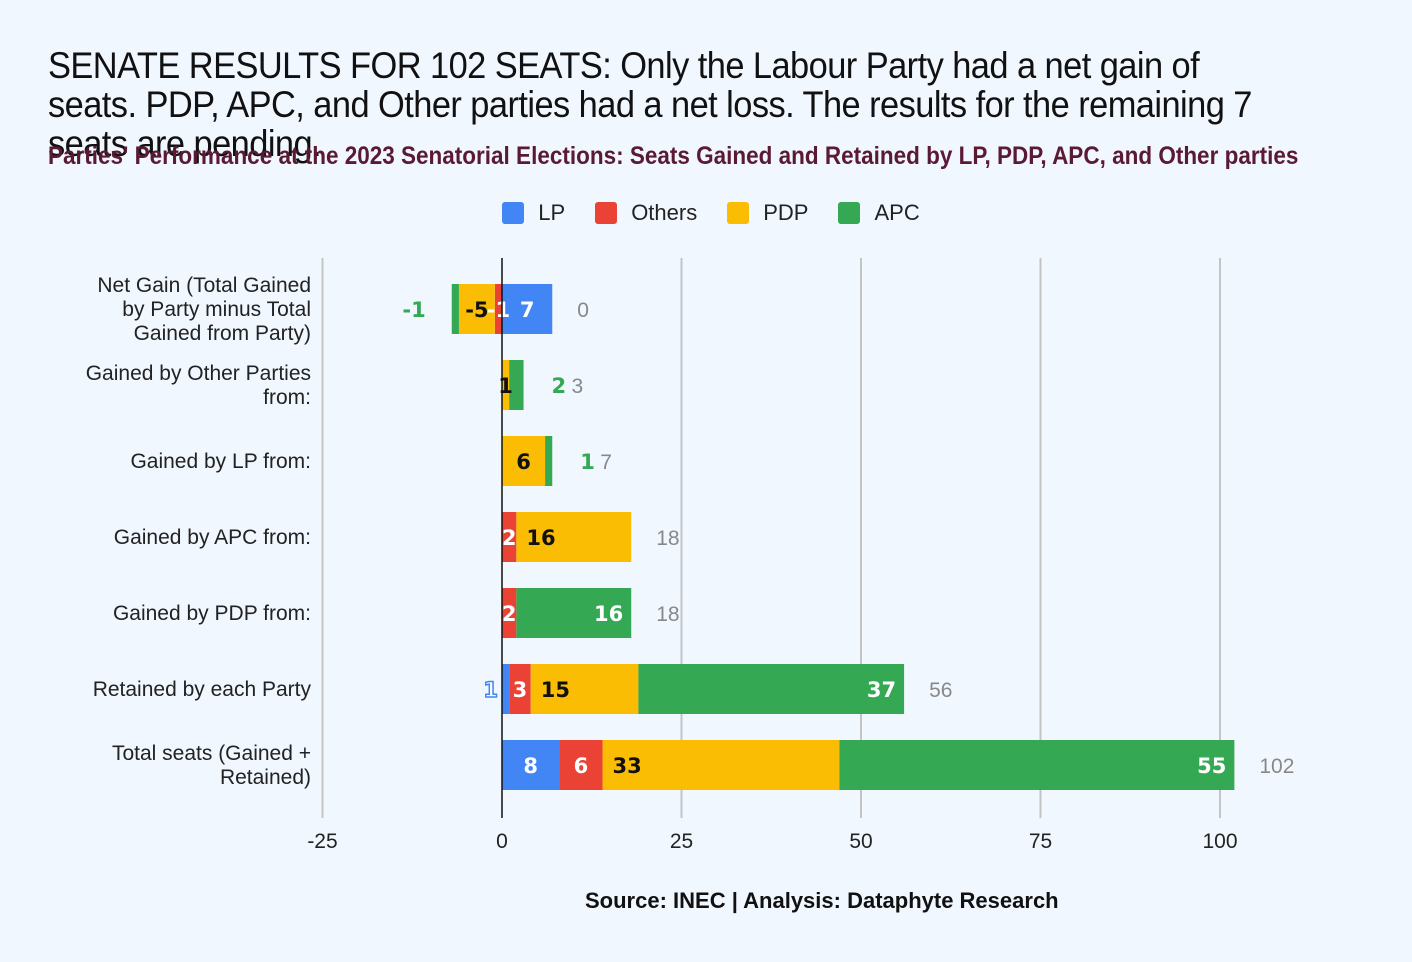 The height and width of the screenshot is (962, 1412). I want to click on data-label-pdp: 1, so click(505, 386).